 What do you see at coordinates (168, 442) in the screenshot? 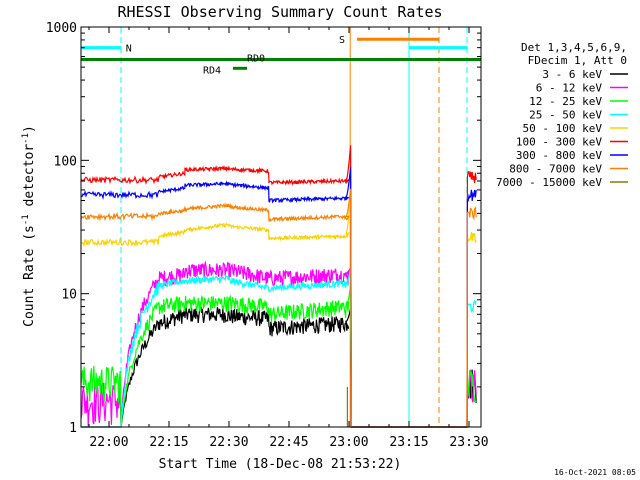
I see `x-tick-label: 22:15` at bounding box center [168, 442].